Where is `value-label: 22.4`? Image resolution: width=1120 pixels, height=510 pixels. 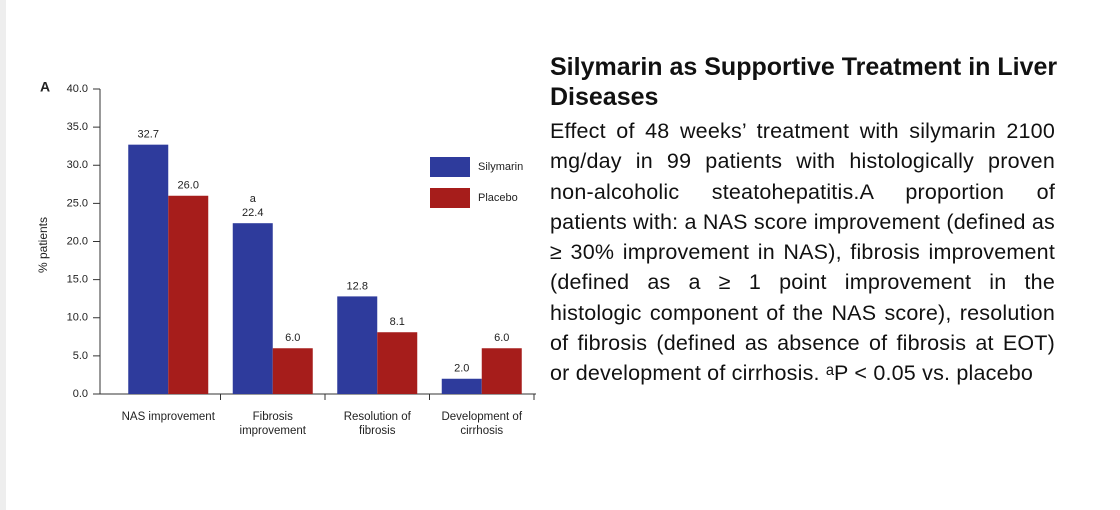
value-label: 22.4 is located at coordinates (252, 213).